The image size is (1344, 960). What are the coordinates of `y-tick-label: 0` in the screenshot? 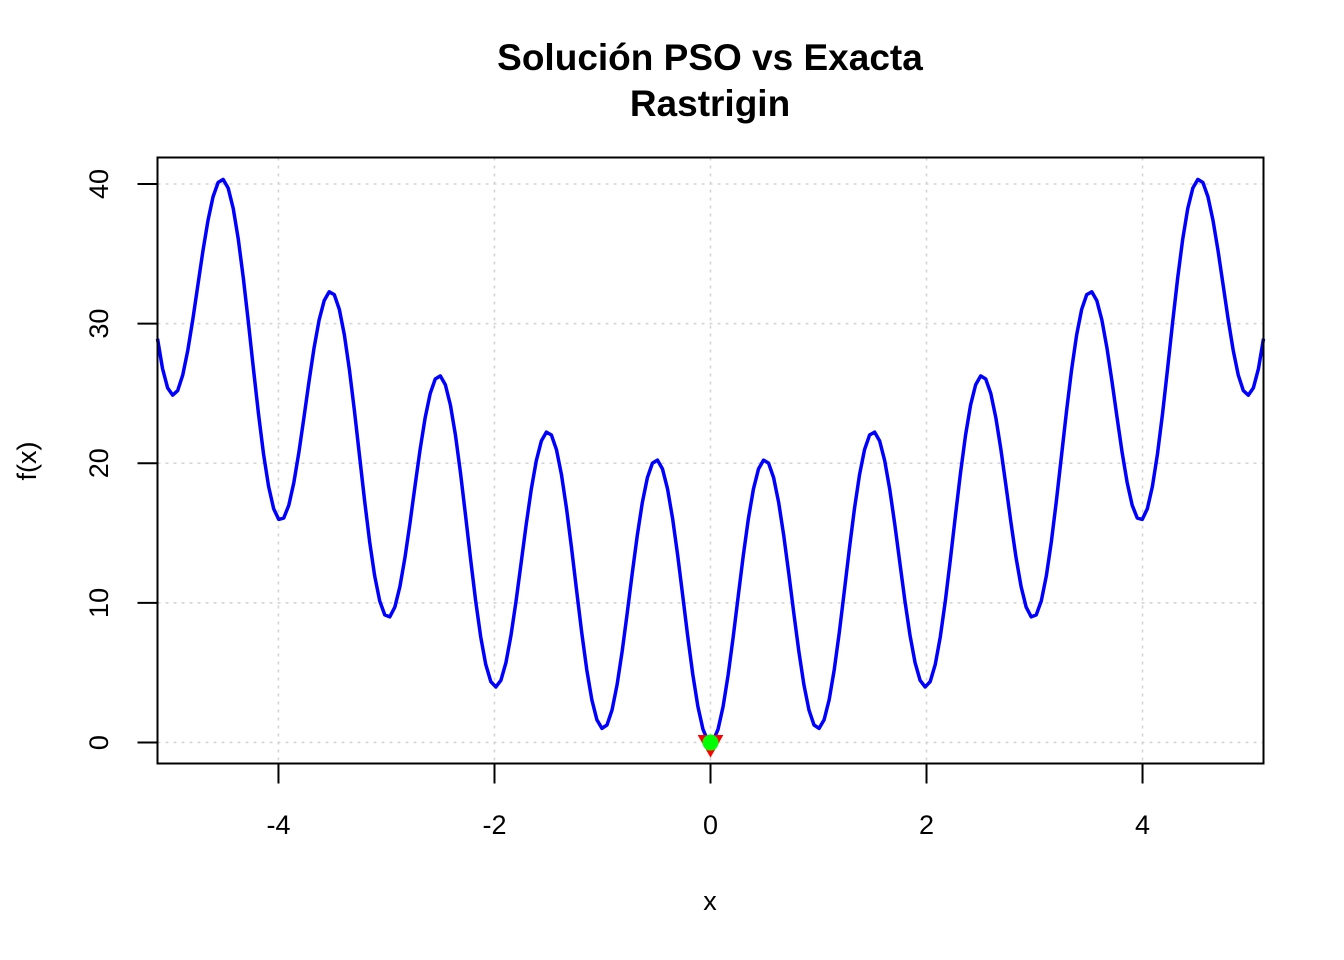 It's located at (99, 742).